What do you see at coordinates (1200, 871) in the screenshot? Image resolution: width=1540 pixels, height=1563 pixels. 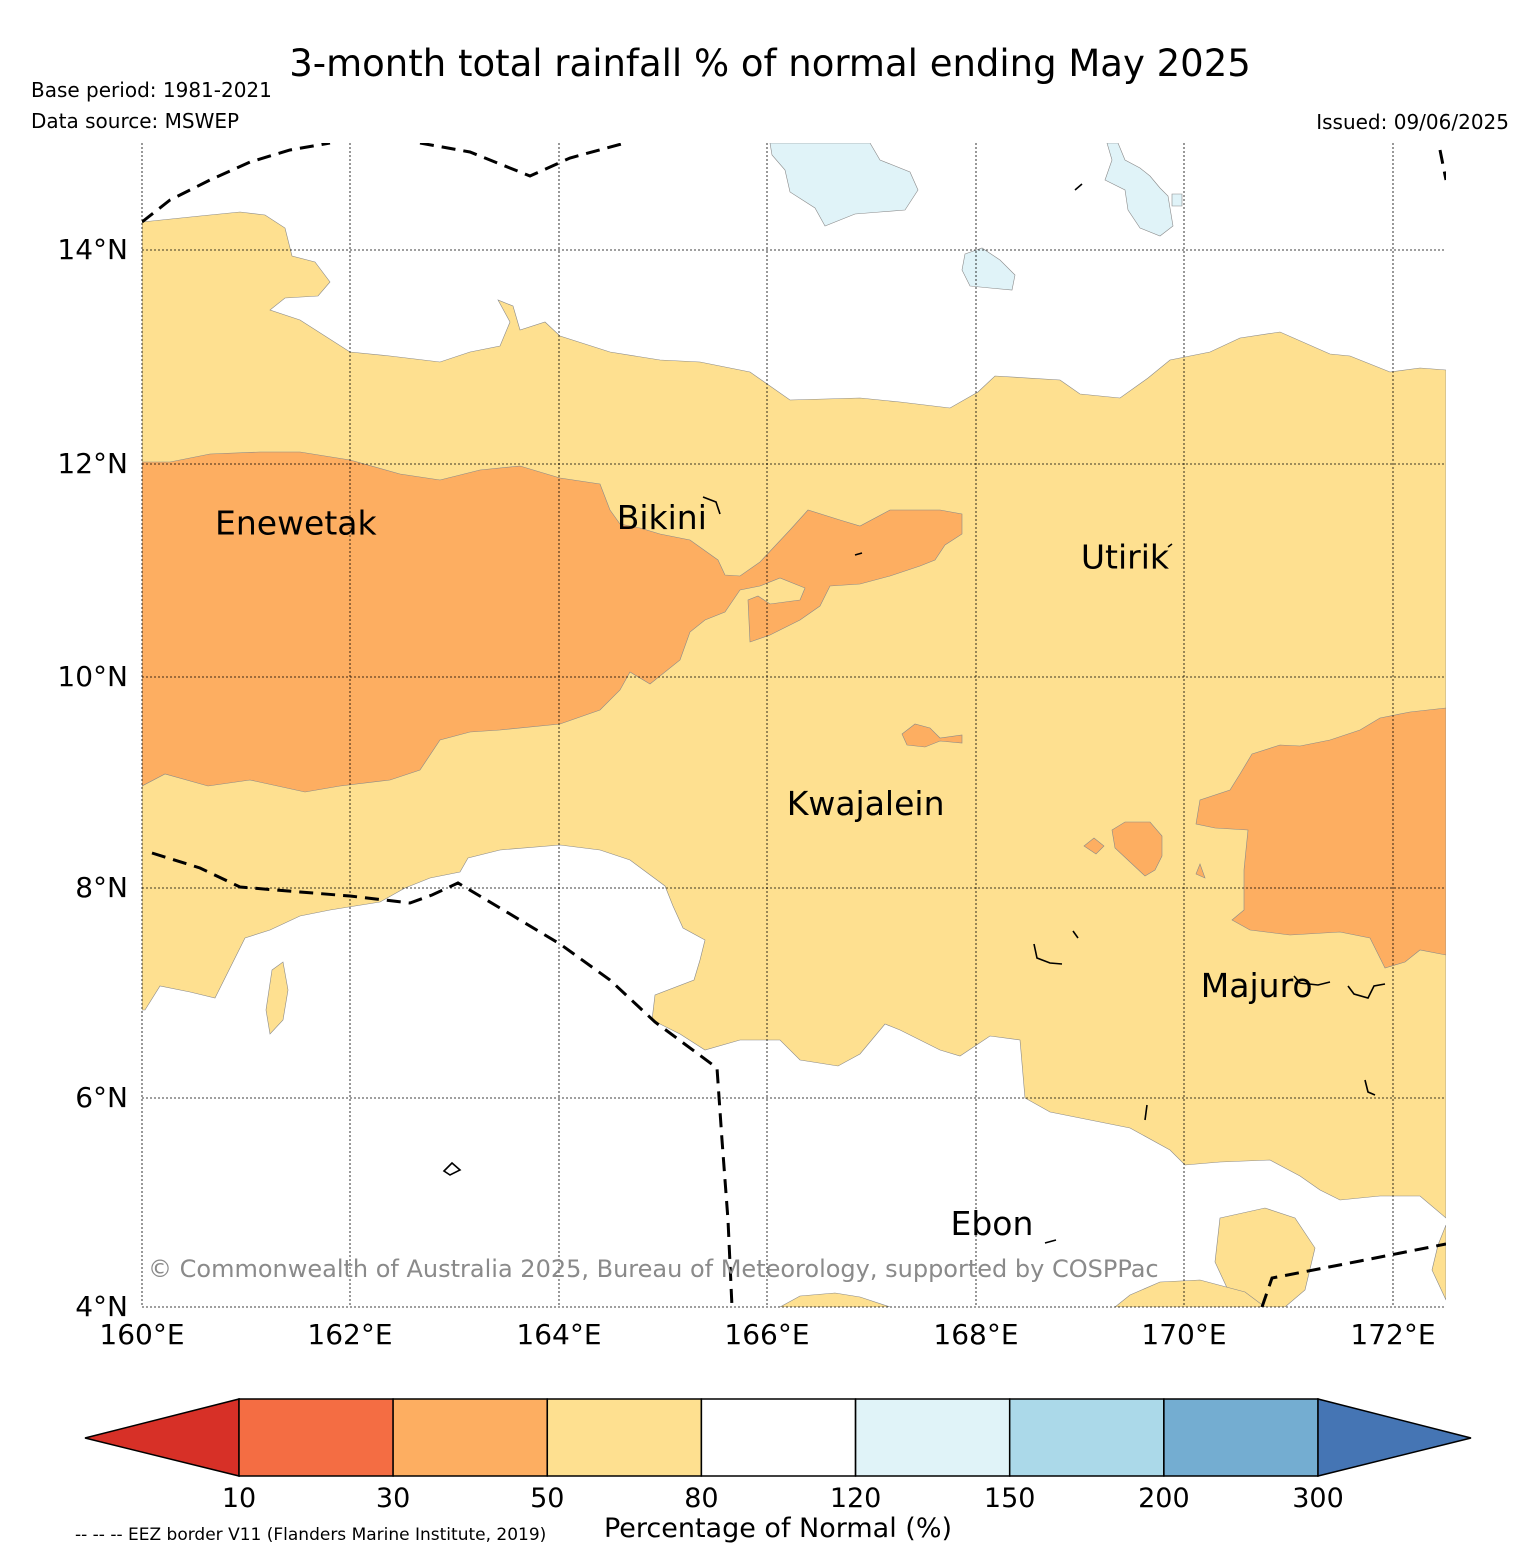 I see `region-30-50-east-fleck` at bounding box center [1200, 871].